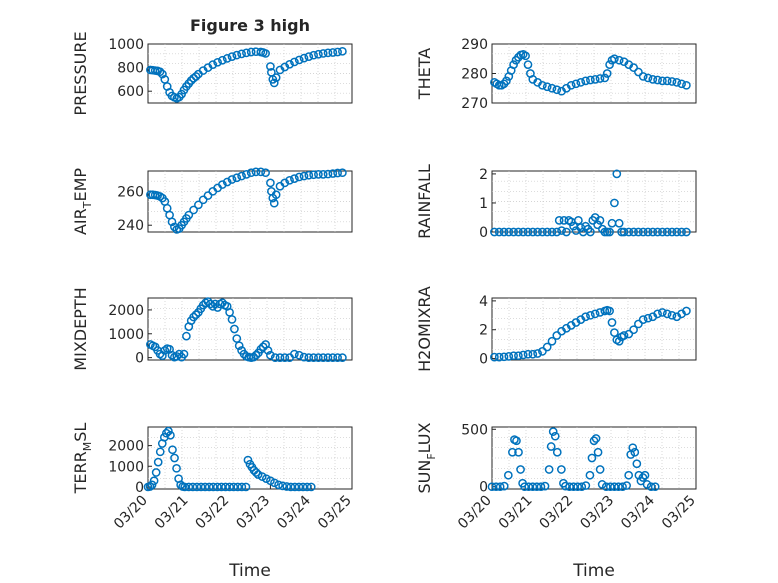  What do you see at coordinates (424, 329) in the screenshot?
I see `y-axis-label: H2OMIXRA` at bounding box center [424, 329].